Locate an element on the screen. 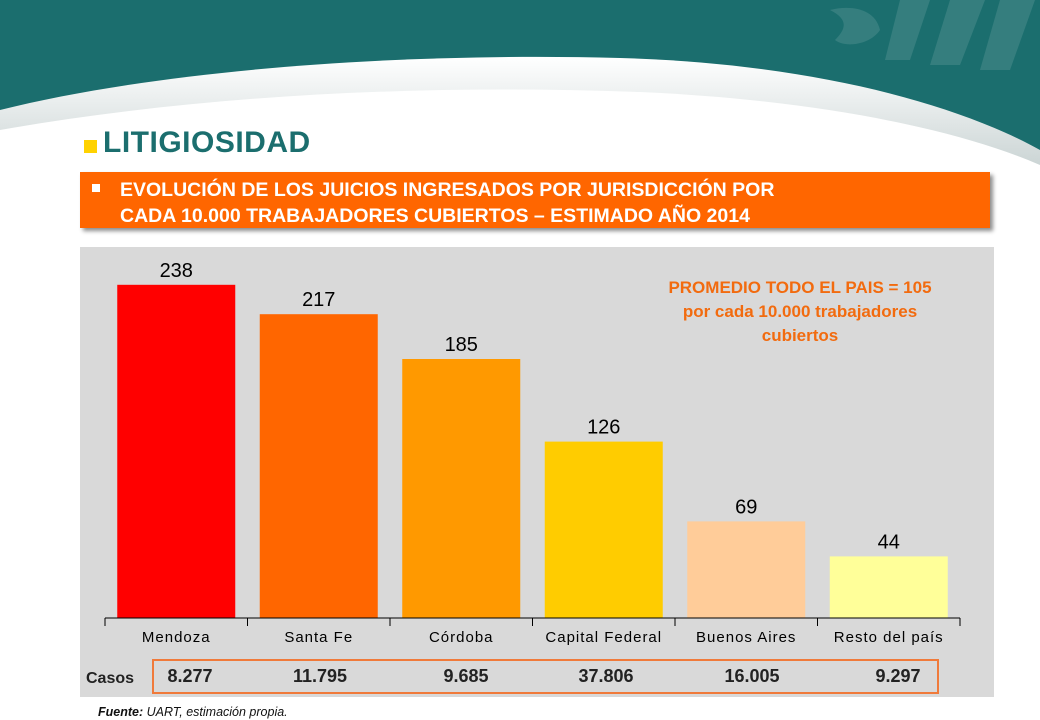 The height and width of the screenshot is (720, 1040). x-tick-label-santa-fe: Santa Fe is located at coordinates (318, 637).